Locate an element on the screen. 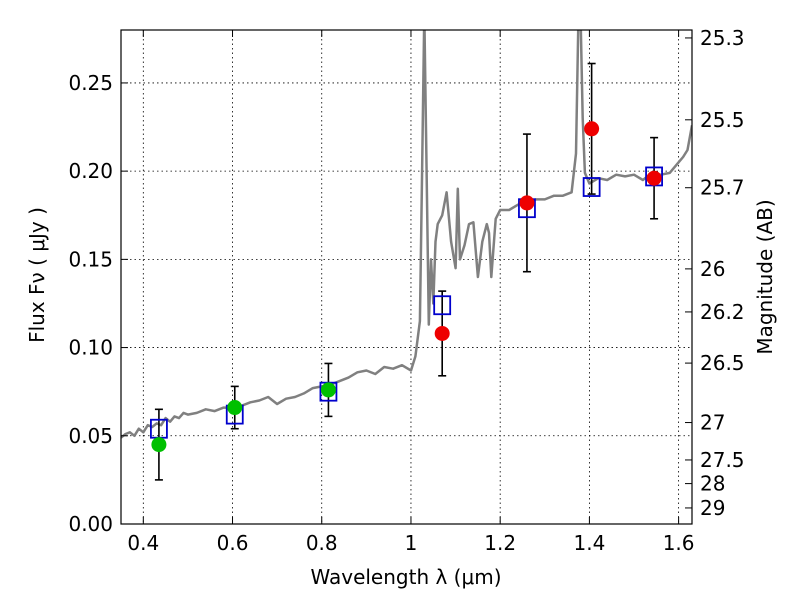 The width and height of the screenshot is (800, 600). y-axis-right-title: Magnitude (AB) is located at coordinates (765, 276).